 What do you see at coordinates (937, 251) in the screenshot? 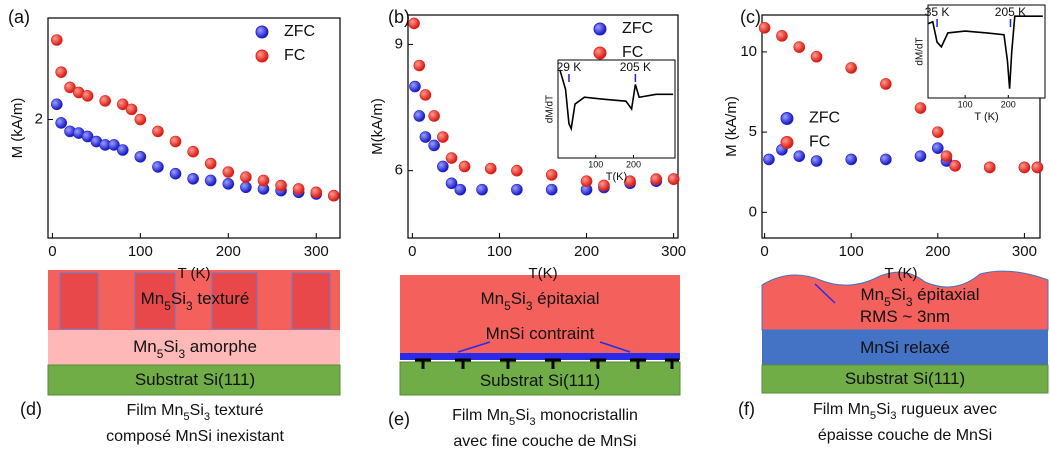
I see `x-tick-label: 200` at bounding box center [937, 251].